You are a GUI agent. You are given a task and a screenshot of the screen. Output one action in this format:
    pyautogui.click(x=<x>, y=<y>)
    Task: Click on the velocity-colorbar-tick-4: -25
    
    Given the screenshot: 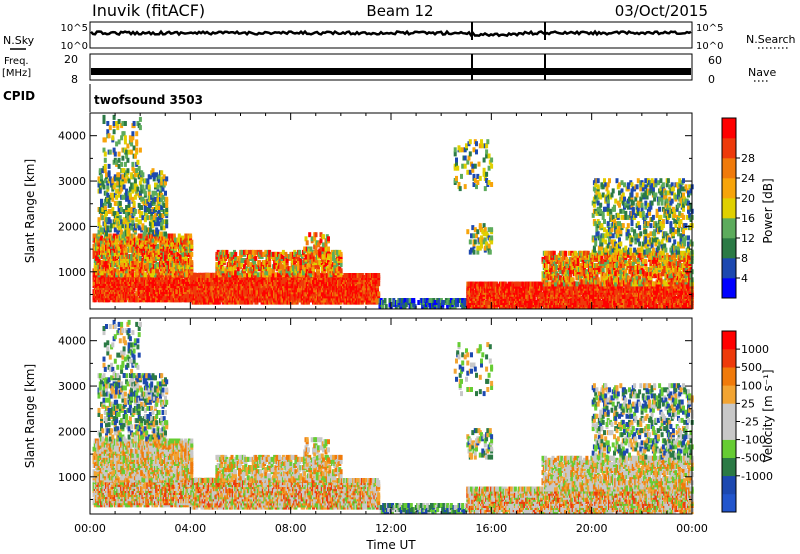 What is the action you would take?
    pyautogui.click(x=750, y=422)
    